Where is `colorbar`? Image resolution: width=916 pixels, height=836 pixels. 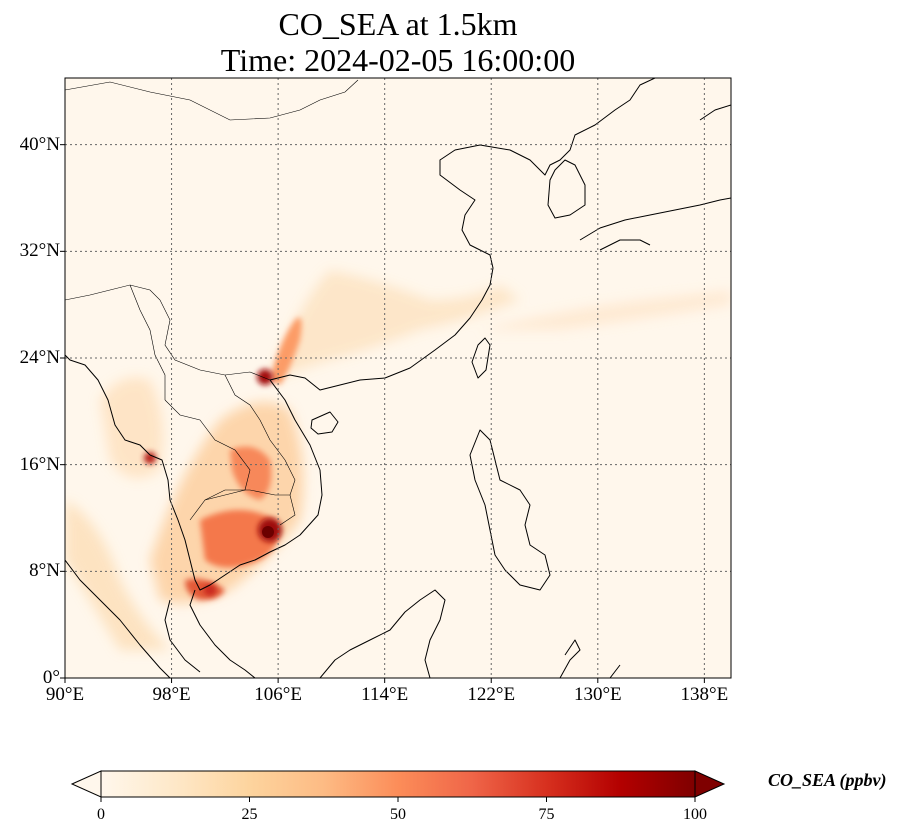 colorbar is located at coordinates (398, 786).